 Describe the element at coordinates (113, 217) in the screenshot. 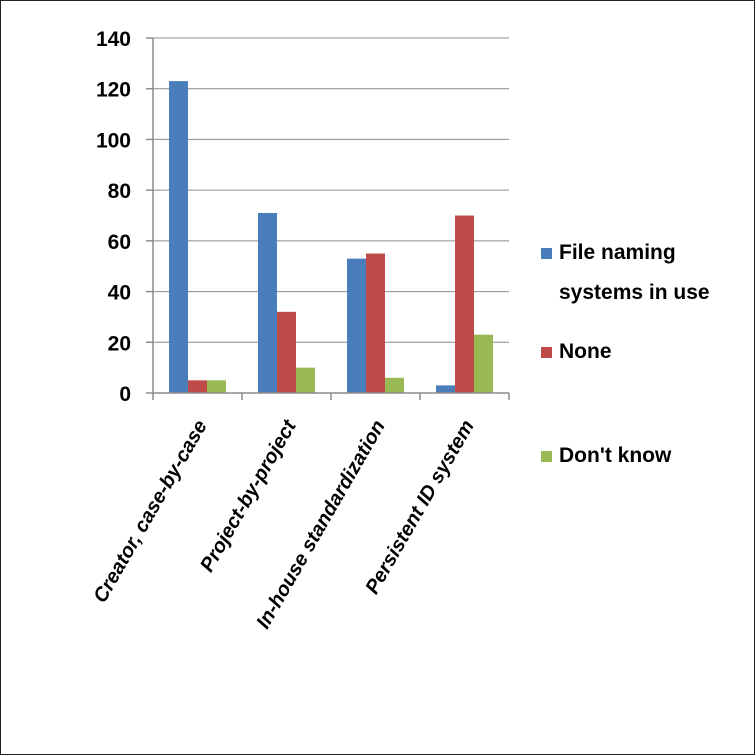

I see `y-tick-labels: 0 20 40 60 80 100 120 140` at that location.